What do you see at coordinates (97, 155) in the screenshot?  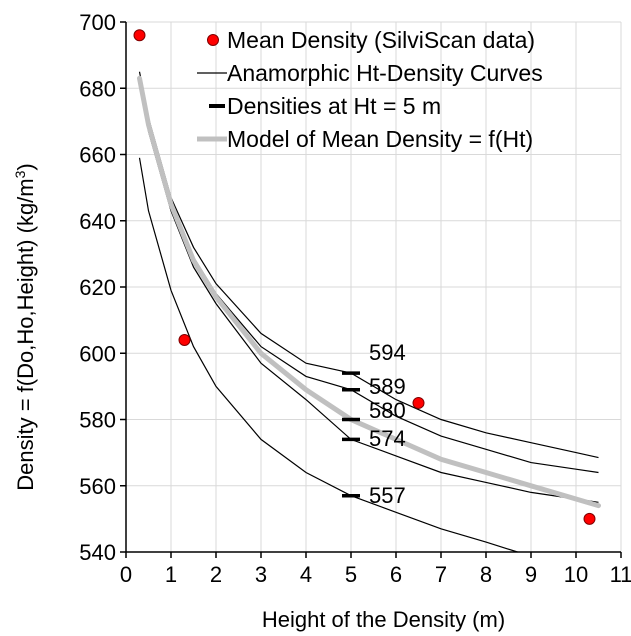 I see `y-tick-label: 660` at bounding box center [97, 155].